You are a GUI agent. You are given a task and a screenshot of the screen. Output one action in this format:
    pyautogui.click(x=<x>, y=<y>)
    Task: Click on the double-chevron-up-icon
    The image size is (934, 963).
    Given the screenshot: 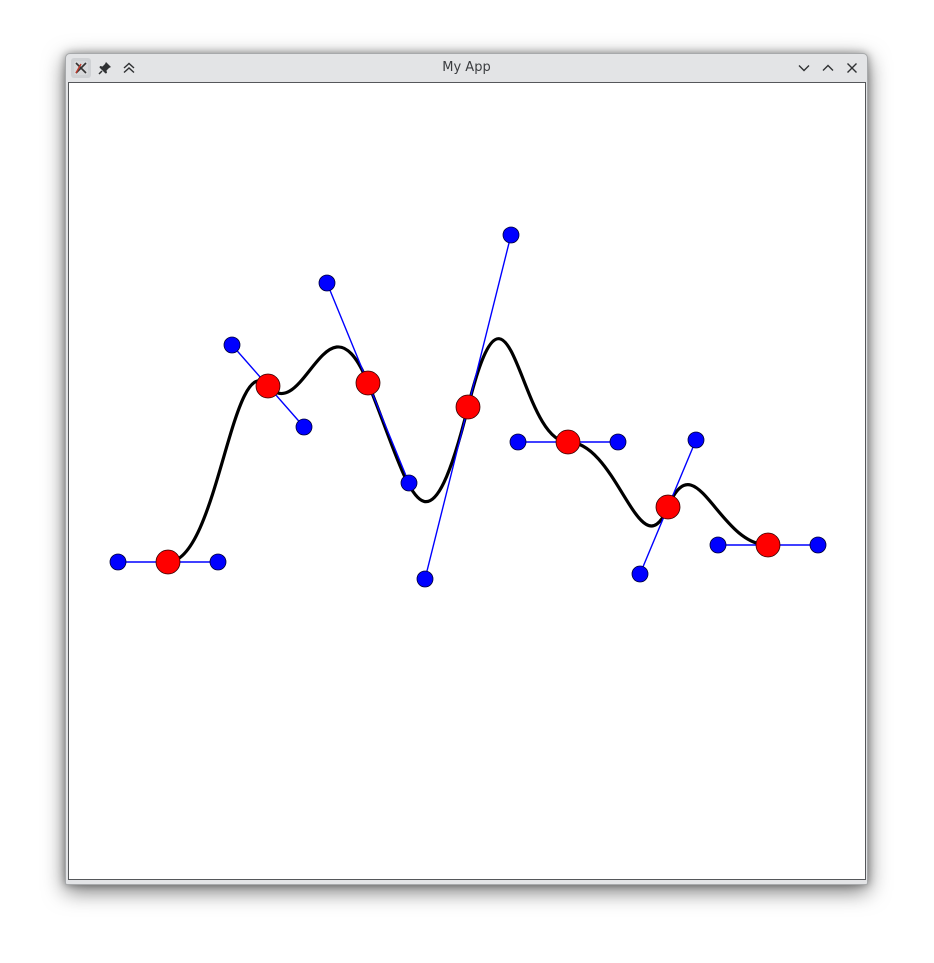 What is the action you would take?
    pyautogui.click(x=129, y=68)
    